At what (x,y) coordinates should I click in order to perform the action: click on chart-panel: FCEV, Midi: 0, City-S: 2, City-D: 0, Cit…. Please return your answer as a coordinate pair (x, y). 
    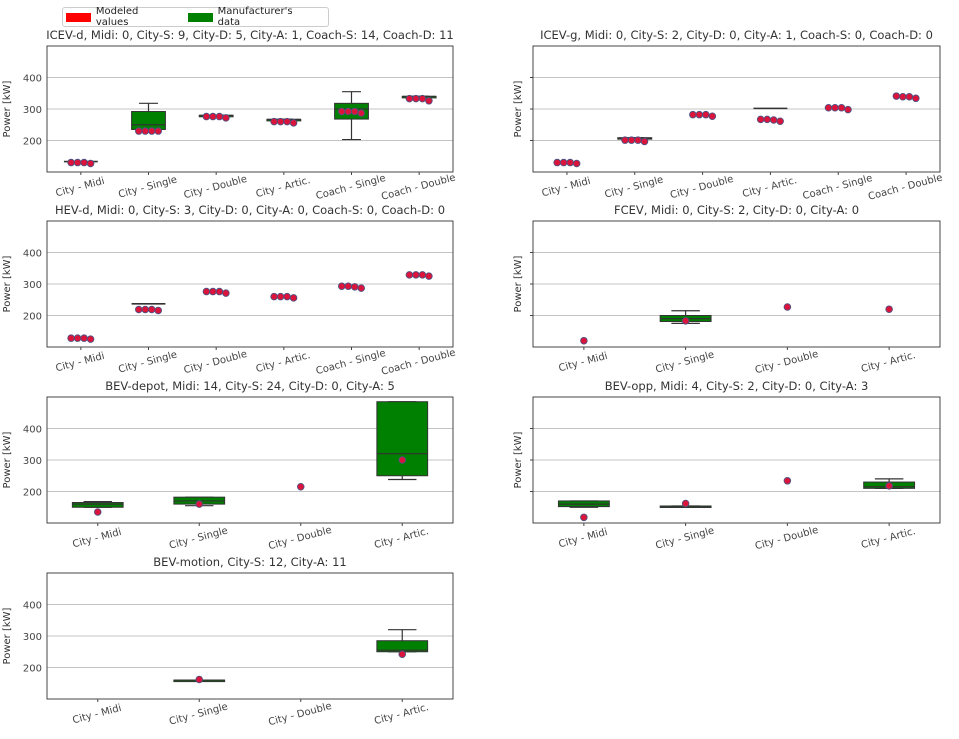
    Looking at the image, I should click on (727, 289).